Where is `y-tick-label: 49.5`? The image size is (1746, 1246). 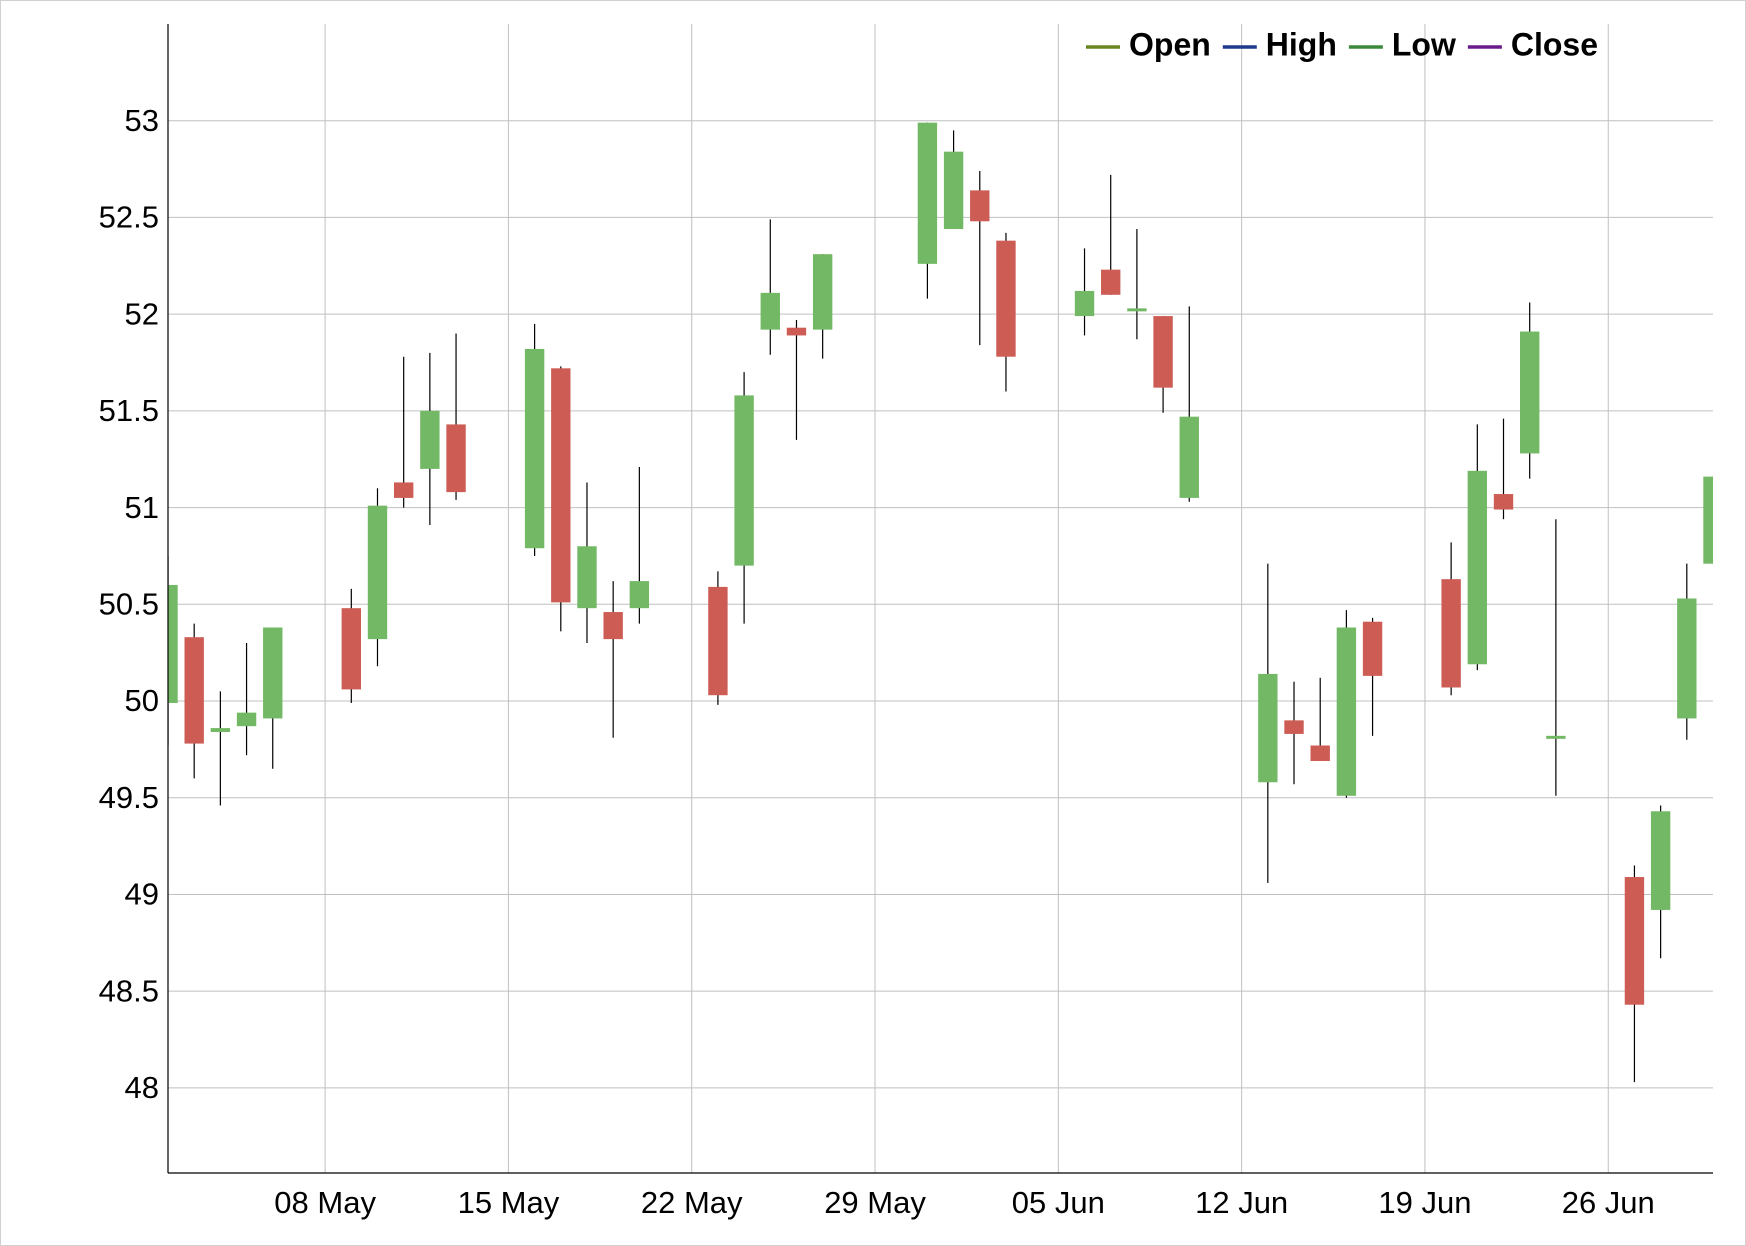
y-tick-label: 49.5 is located at coordinates (129, 797).